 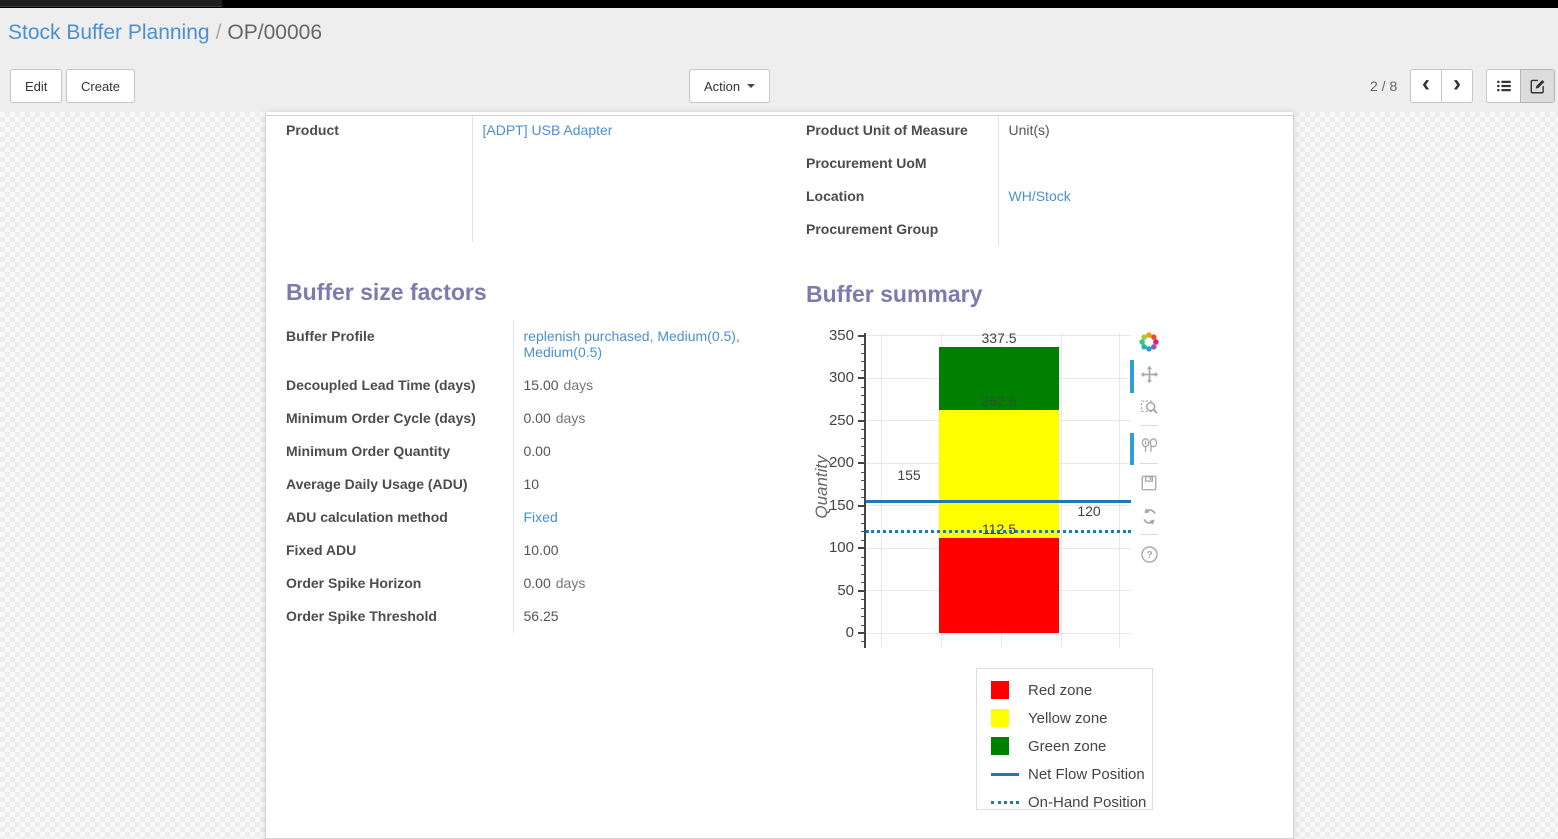 I want to click on field-label-spike-horizon: Order Spike Horizon, so click(x=400, y=583).